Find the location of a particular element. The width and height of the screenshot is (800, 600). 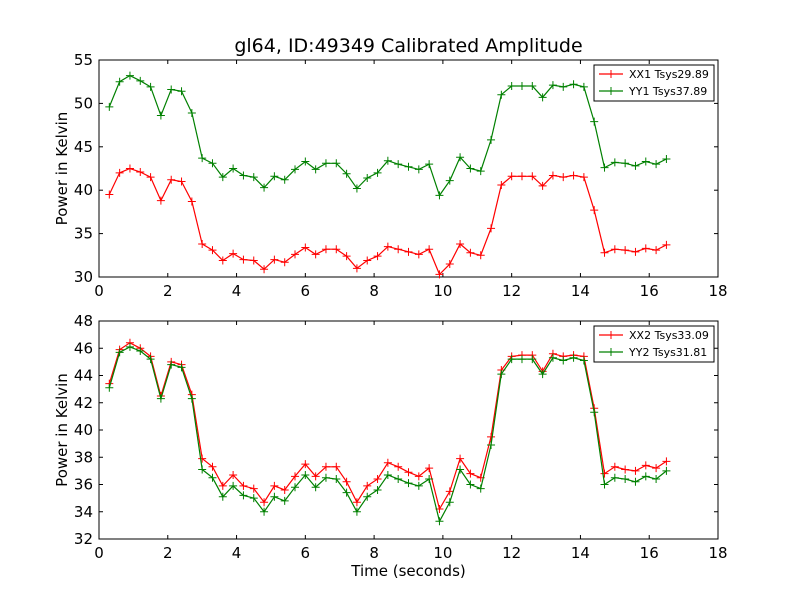

x-axis-label: Time (seconds) is located at coordinates (408, 571).